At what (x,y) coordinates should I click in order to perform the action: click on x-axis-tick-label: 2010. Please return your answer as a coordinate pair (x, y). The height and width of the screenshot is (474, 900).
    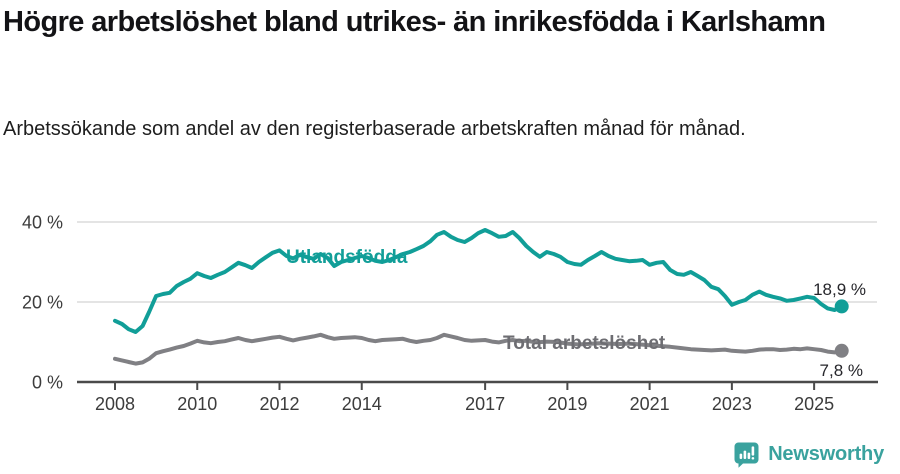
    Looking at the image, I should click on (197, 404).